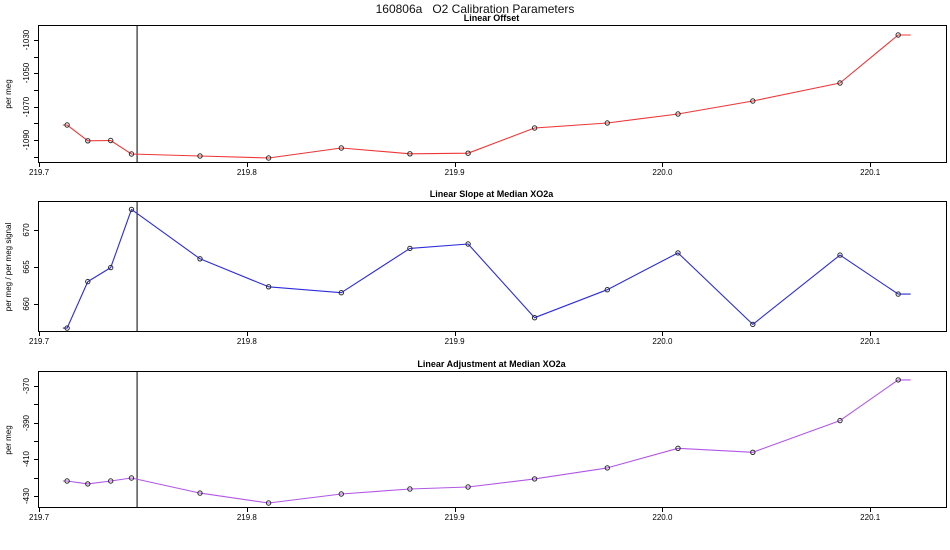 The width and height of the screenshot is (950, 550). I want to click on panel-title: Linear Adjustment at Median XO2a, so click(491, 364).